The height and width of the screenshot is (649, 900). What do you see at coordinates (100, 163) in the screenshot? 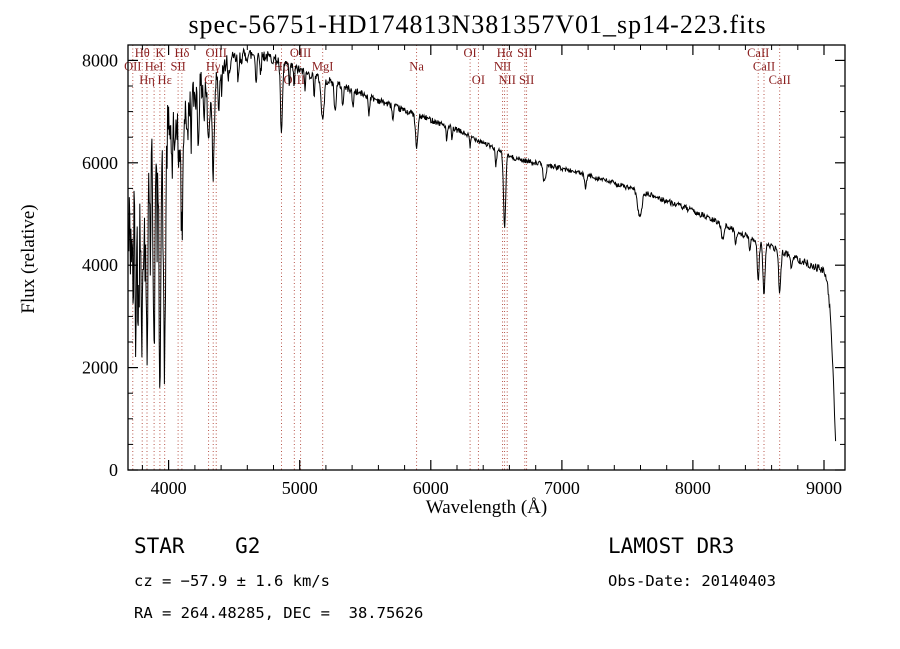
I see `y-tick-label: 6000` at bounding box center [100, 163].